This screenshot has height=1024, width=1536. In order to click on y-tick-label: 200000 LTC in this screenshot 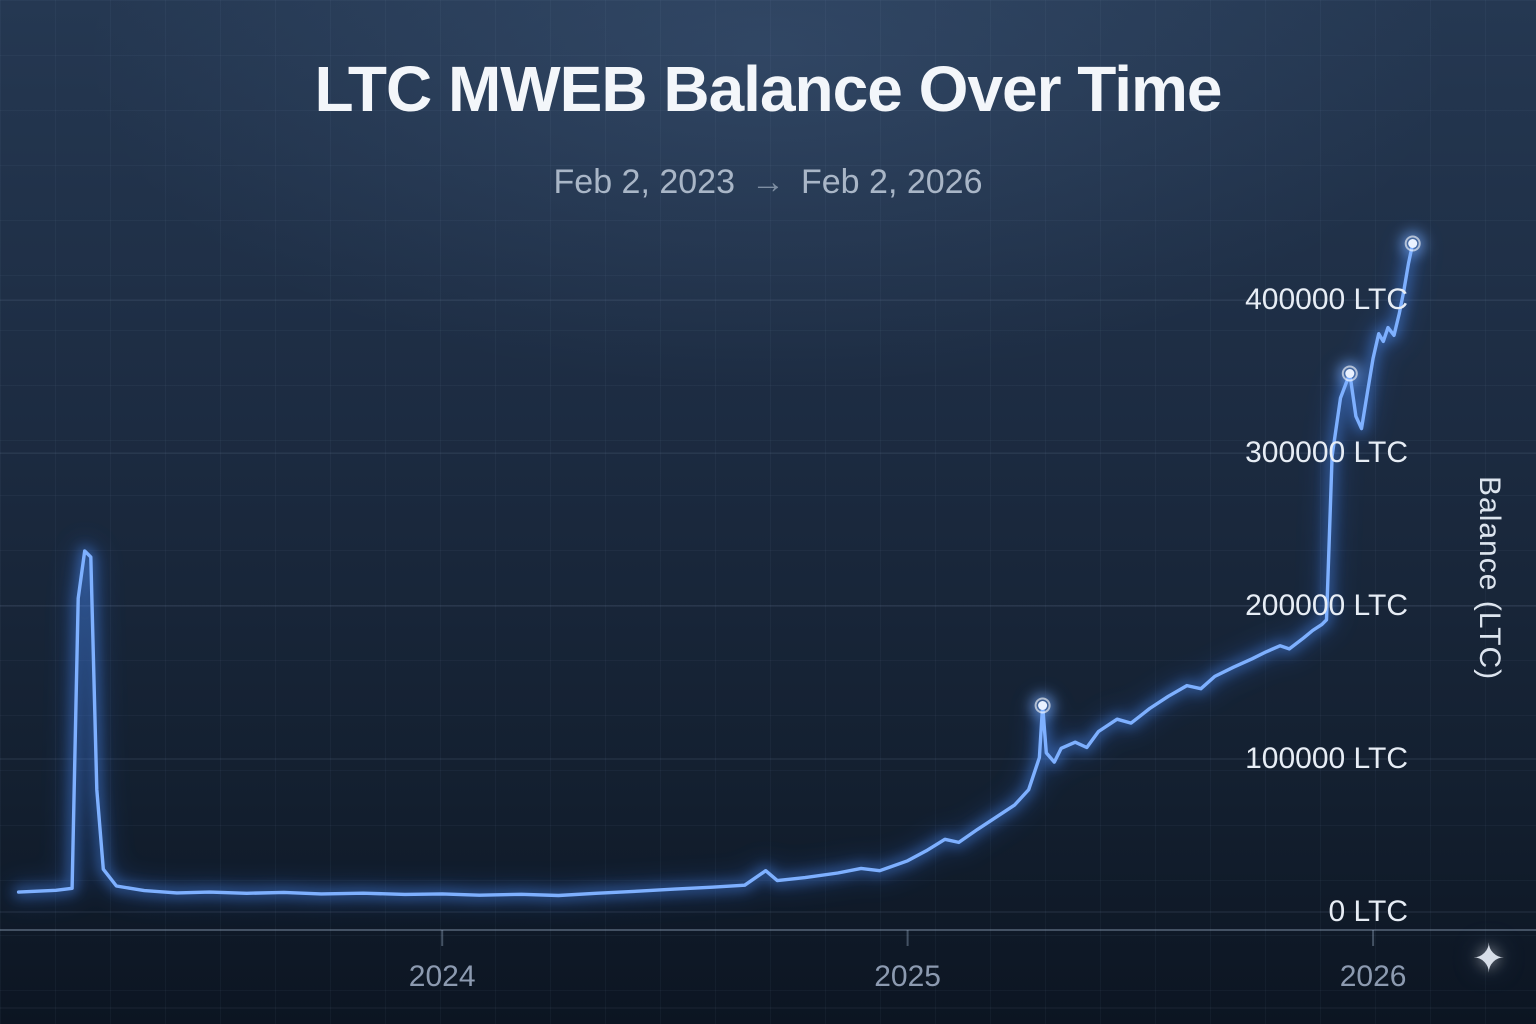, I will do `click(1326, 606)`.